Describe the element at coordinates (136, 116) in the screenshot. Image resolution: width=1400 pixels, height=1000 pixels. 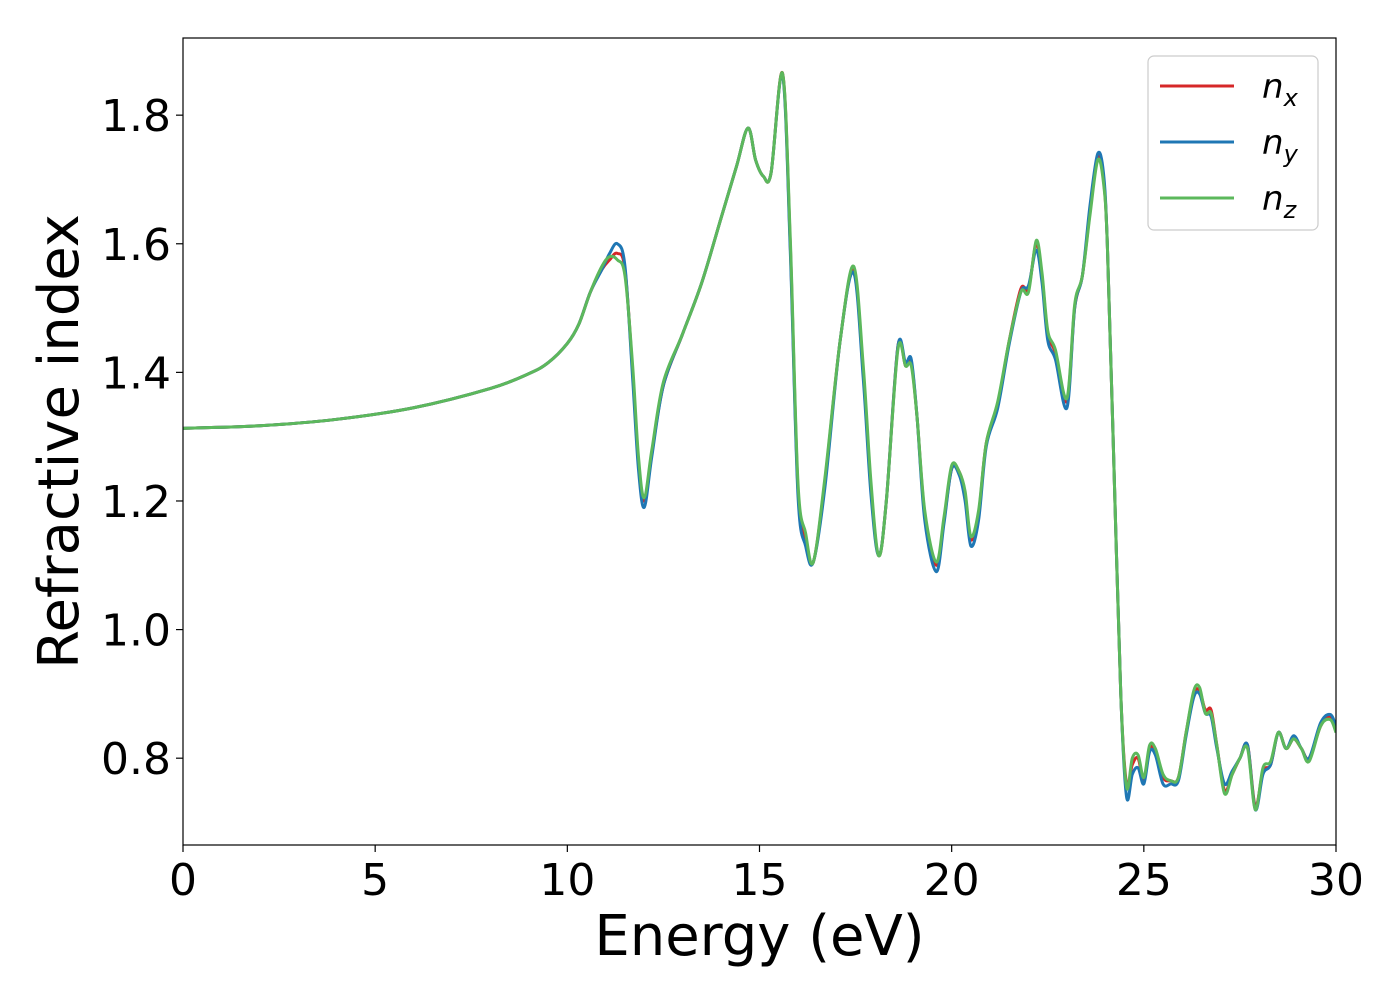
I see `y-tick-label: 1.8` at that location.